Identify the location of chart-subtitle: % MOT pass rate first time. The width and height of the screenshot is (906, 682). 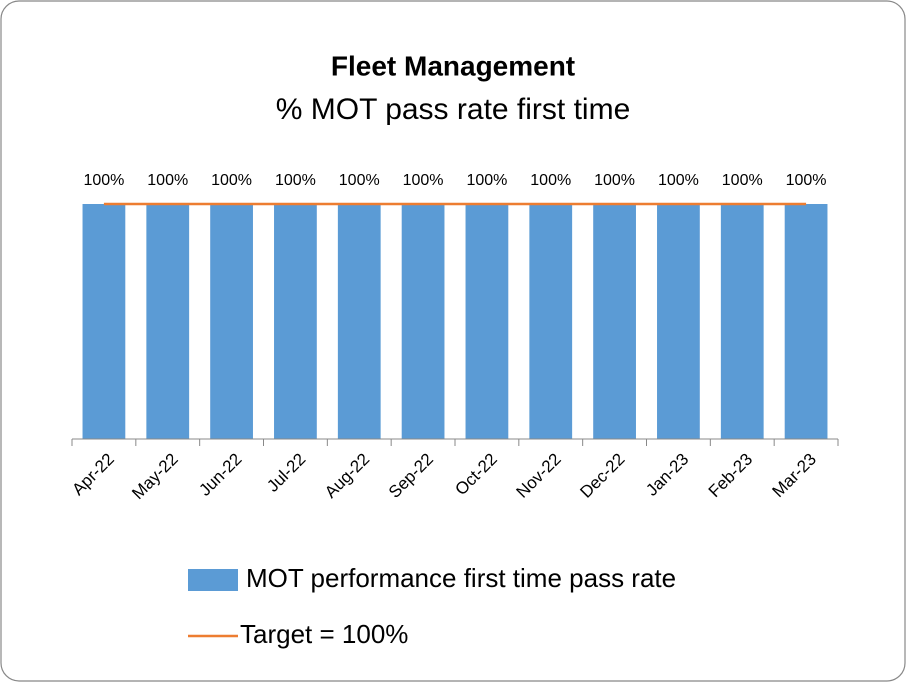
(453, 109).